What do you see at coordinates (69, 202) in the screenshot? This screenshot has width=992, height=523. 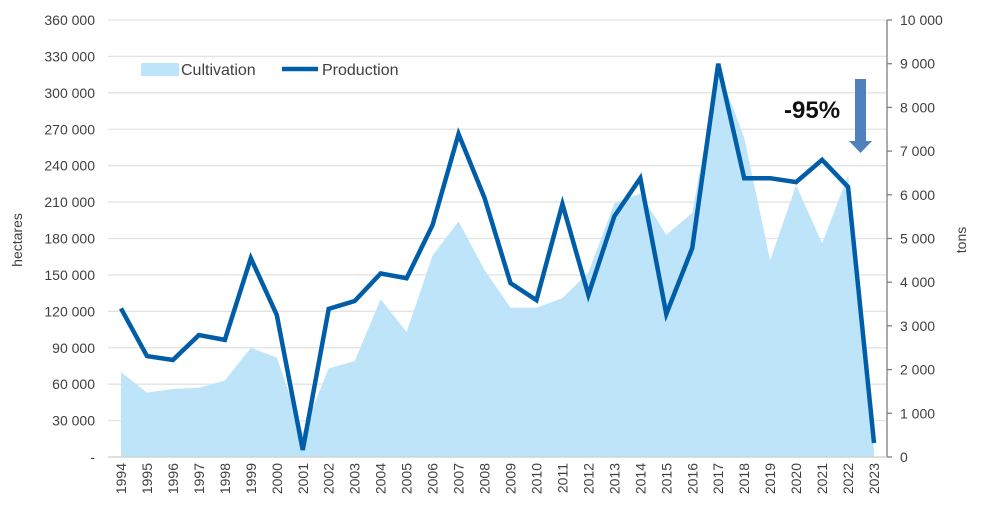 I see `left-tick-label: 210 000` at bounding box center [69, 202].